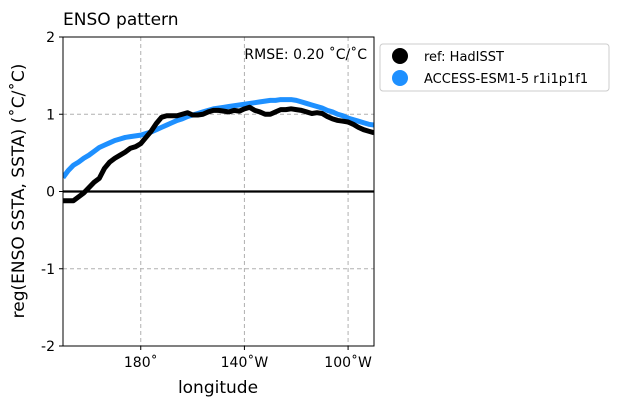  I want to click on series-line-hadisst, so click(218, 154).